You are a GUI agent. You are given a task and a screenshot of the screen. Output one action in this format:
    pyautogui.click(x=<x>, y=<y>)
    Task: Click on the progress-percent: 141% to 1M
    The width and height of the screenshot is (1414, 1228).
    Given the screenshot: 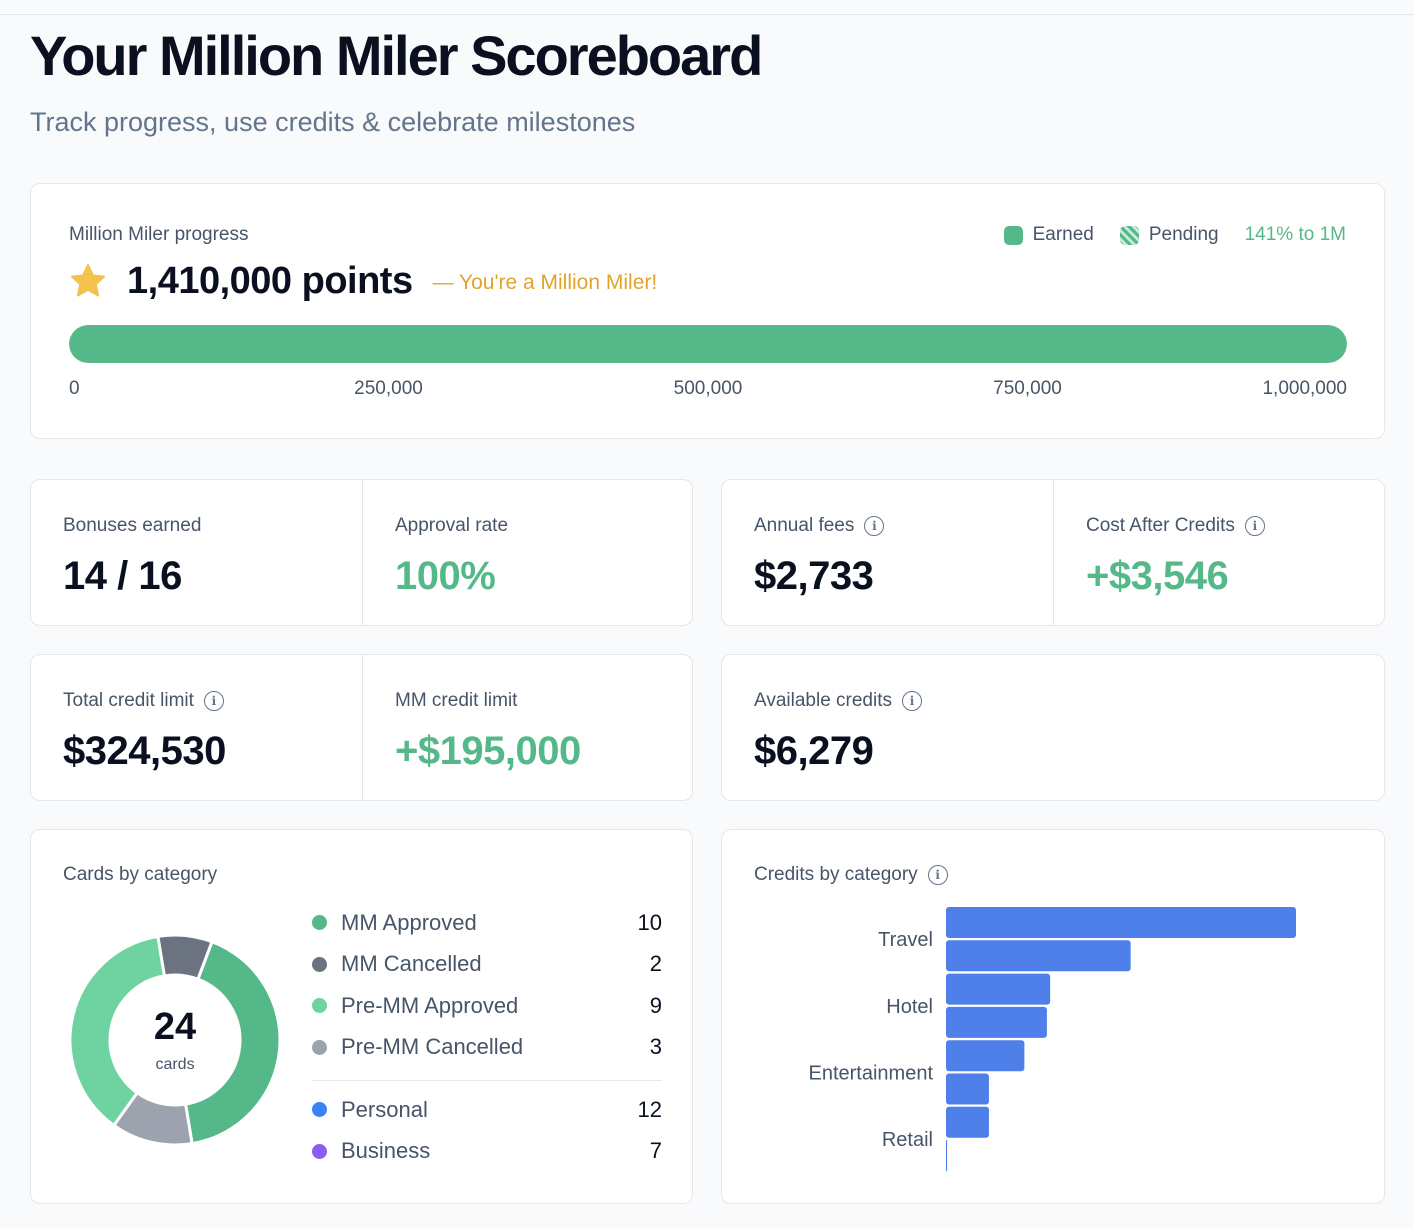 What is the action you would take?
    pyautogui.click(x=1295, y=234)
    